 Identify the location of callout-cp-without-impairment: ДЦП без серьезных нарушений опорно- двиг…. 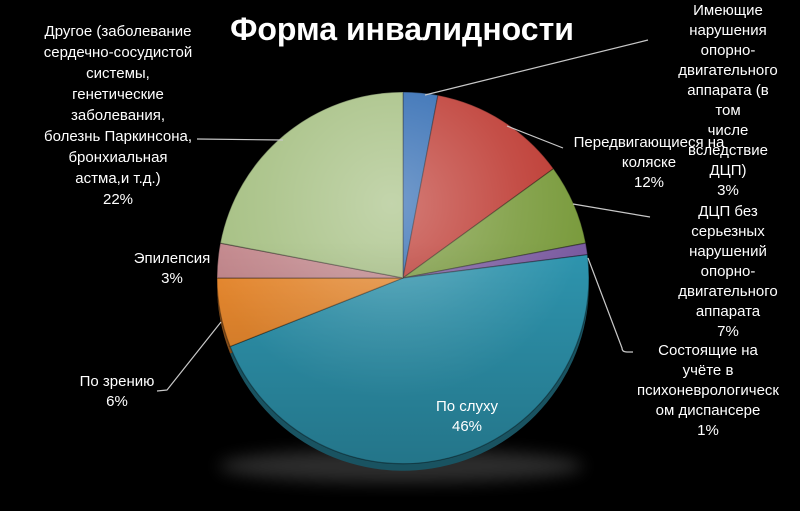
(728, 271).